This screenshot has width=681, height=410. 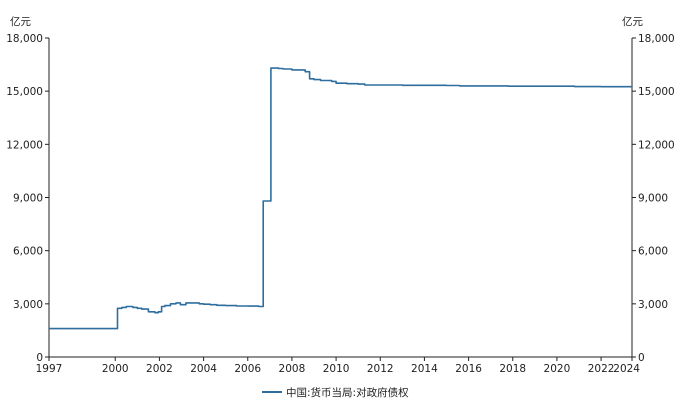 What do you see at coordinates (656, 39) in the screenshot?
I see `right-tick-label: 18,000` at bounding box center [656, 39].